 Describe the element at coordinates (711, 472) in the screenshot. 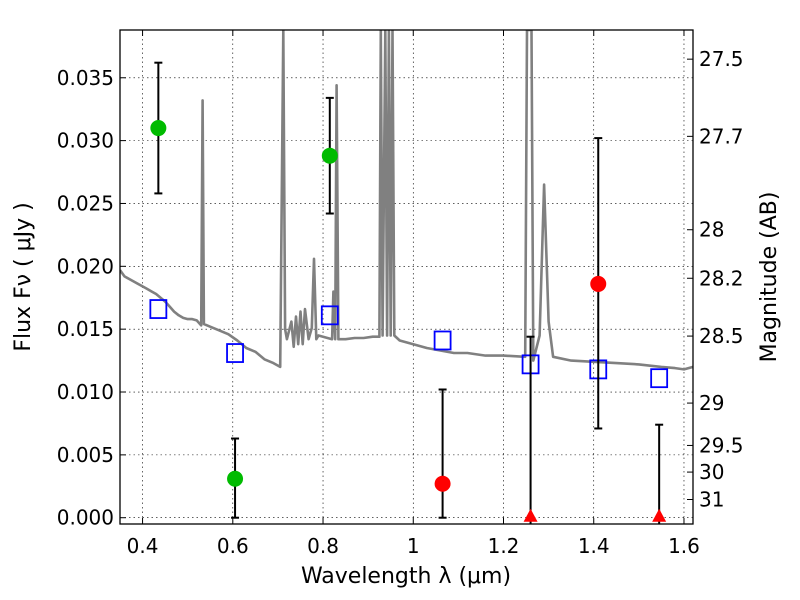

I see `right-tick-label: 30` at that location.